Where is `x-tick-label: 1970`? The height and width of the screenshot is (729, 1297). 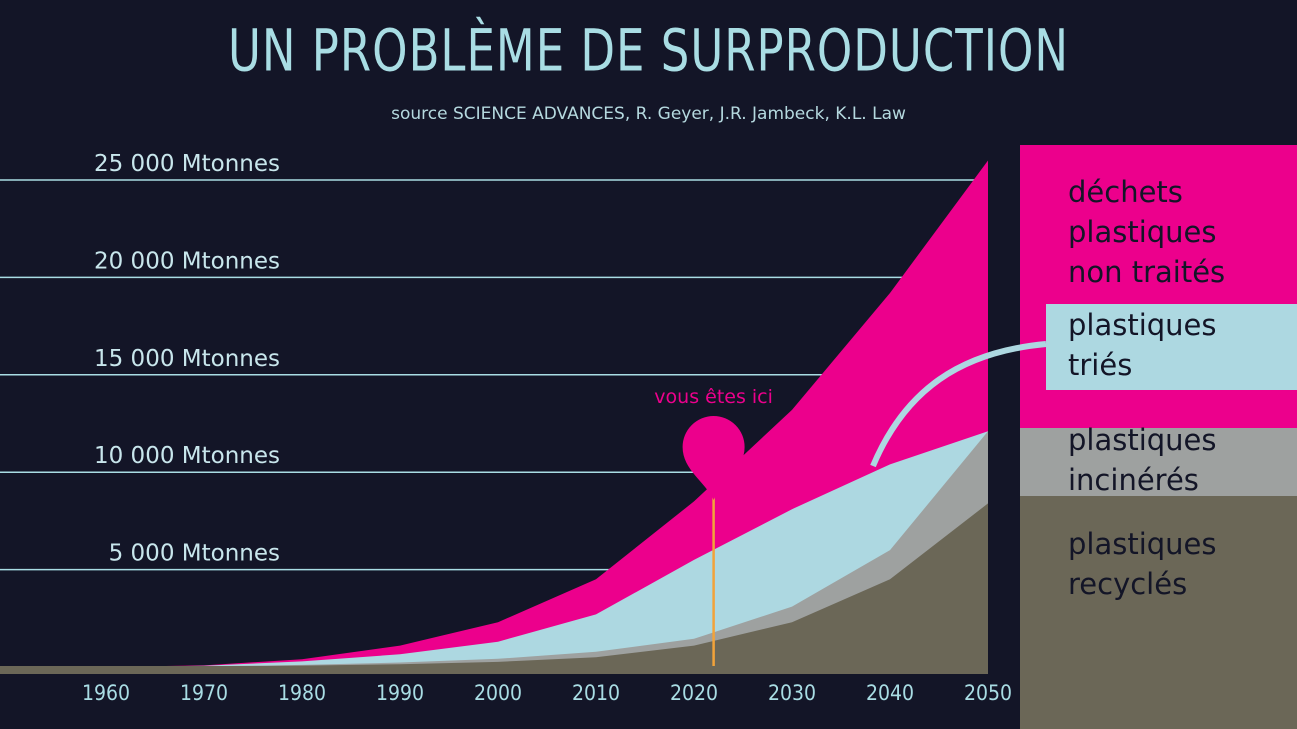
x-tick-label: 1970 is located at coordinates (204, 693).